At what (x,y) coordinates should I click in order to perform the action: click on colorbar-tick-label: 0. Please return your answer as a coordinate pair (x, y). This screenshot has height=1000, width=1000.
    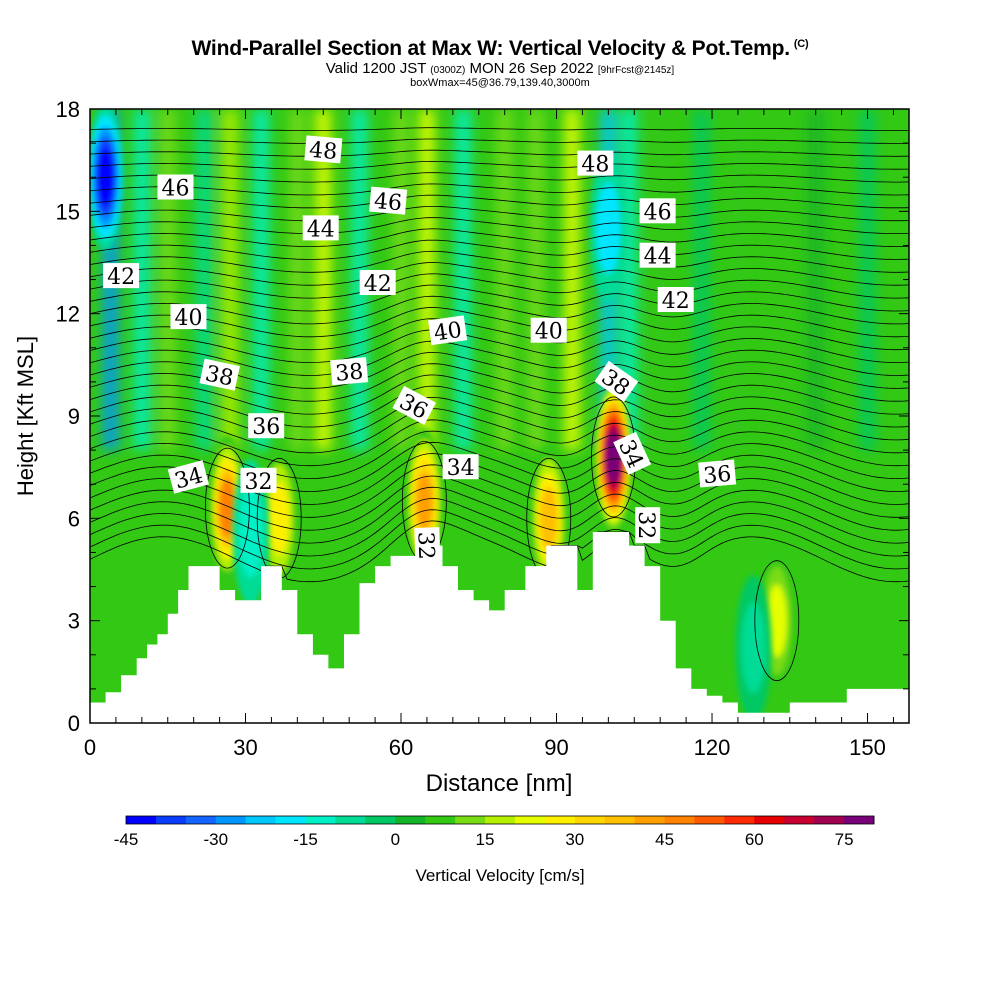
    Looking at the image, I should click on (395, 839).